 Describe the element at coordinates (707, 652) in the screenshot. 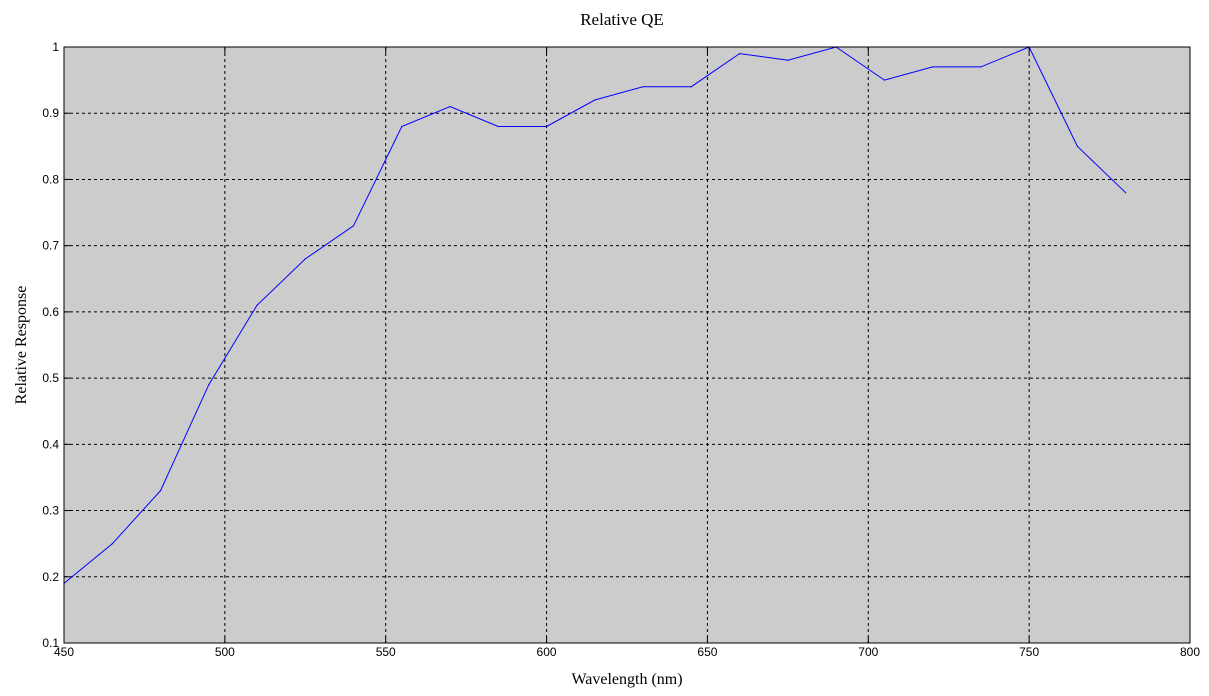

I see `x-tick-label: 650` at that location.